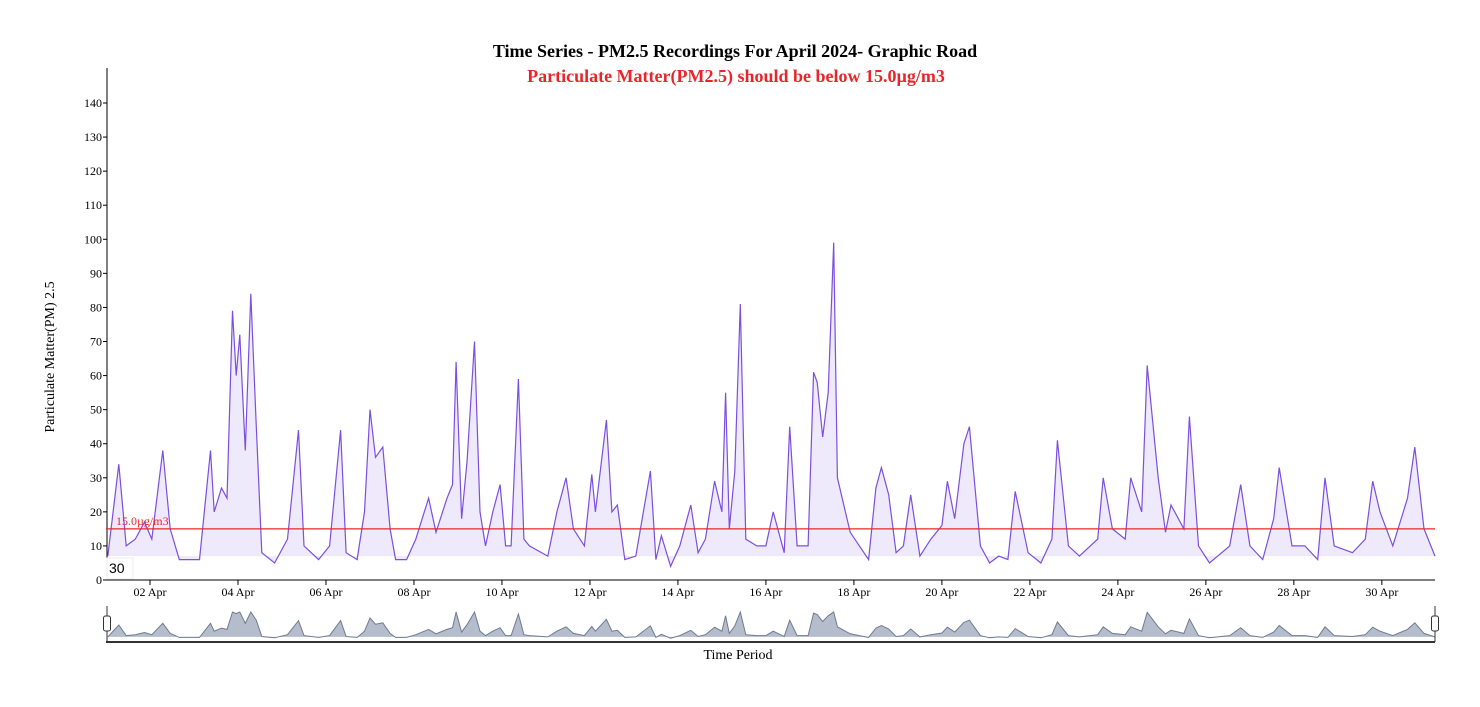 This screenshot has width=1480, height=707. Describe the element at coordinates (96, 376) in the screenshot. I see `y-tick-label: 60` at that location.